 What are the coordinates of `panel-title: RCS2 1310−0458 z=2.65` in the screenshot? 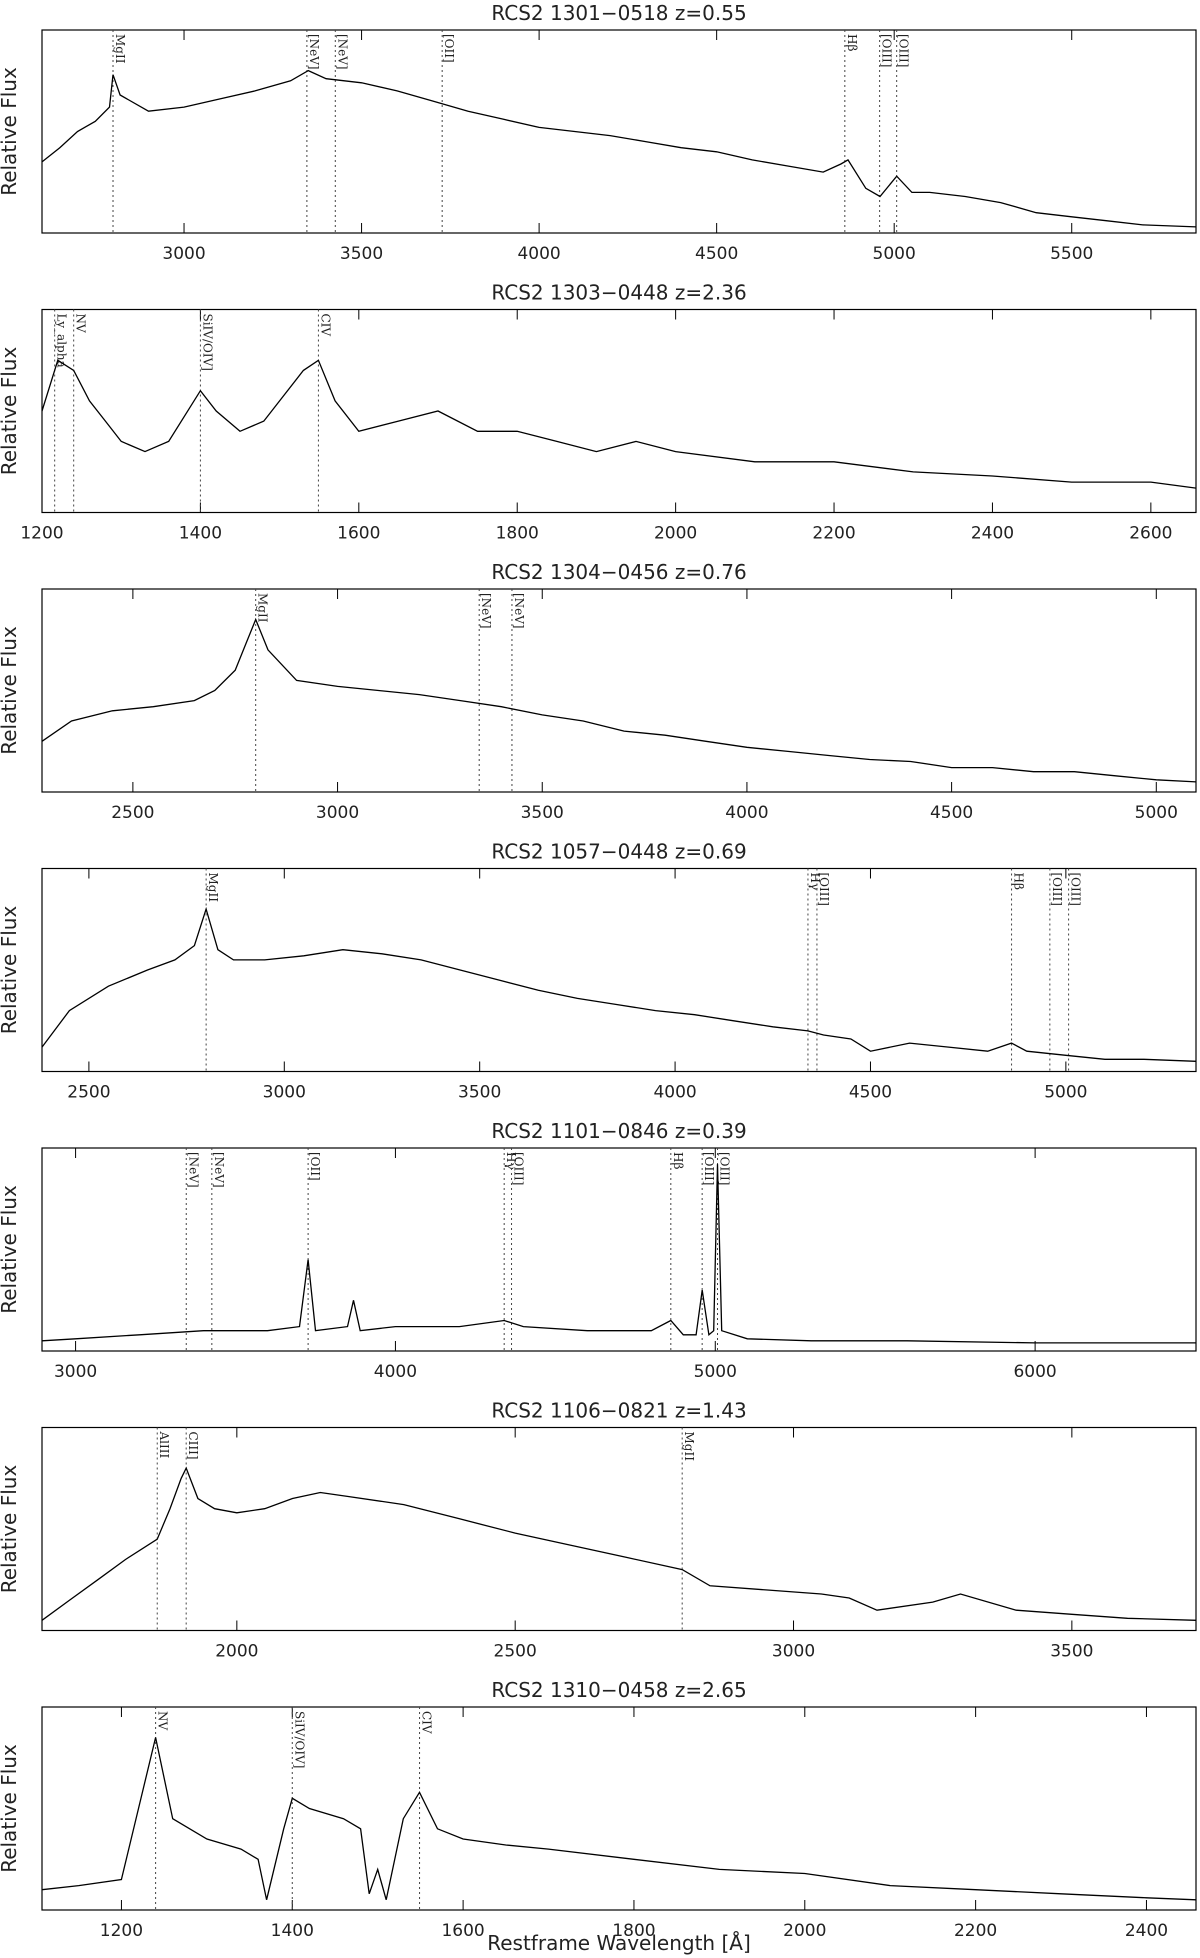 It's located at (618, 1690).